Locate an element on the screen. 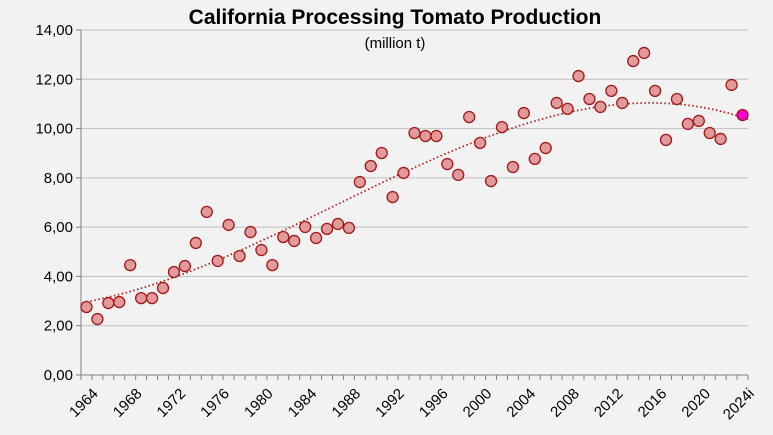  y-tick-label: 0,00 is located at coordinates (58, 375).